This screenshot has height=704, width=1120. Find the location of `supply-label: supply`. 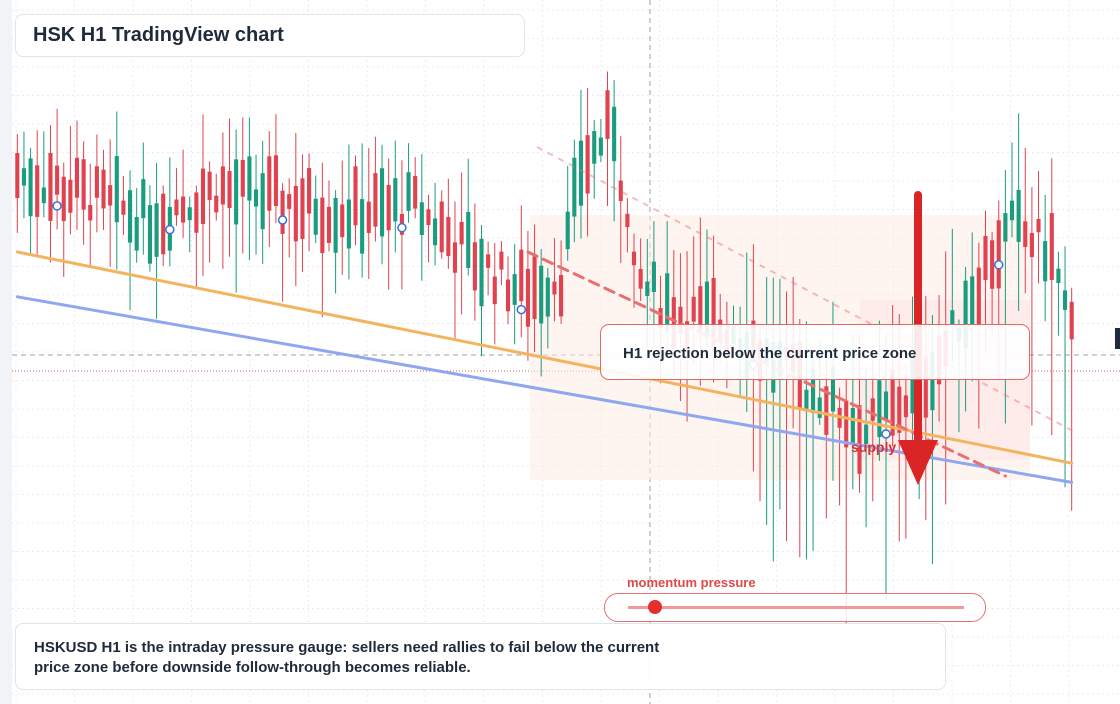

supply-label: supply is located at coordinates (874, 447).